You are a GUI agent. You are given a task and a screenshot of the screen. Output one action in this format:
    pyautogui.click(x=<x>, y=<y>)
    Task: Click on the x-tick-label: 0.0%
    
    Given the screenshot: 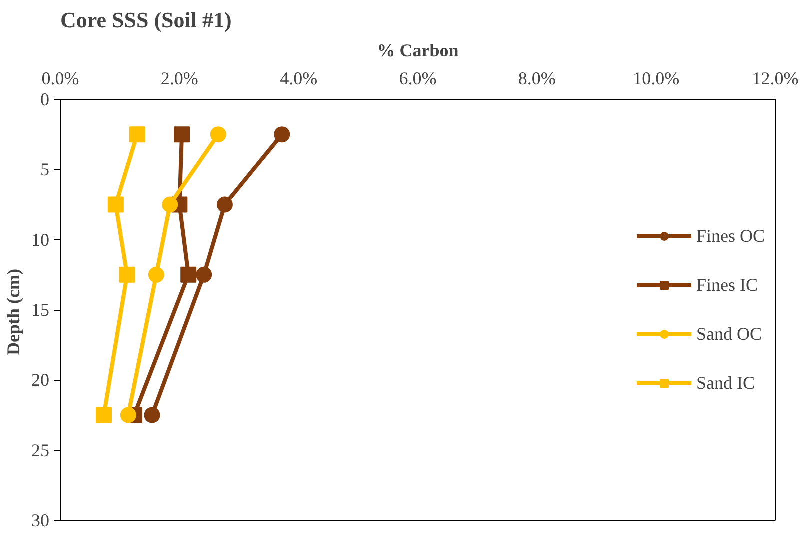 What is the action you would take?
    pyautogui.click(x=61, y=78)
    